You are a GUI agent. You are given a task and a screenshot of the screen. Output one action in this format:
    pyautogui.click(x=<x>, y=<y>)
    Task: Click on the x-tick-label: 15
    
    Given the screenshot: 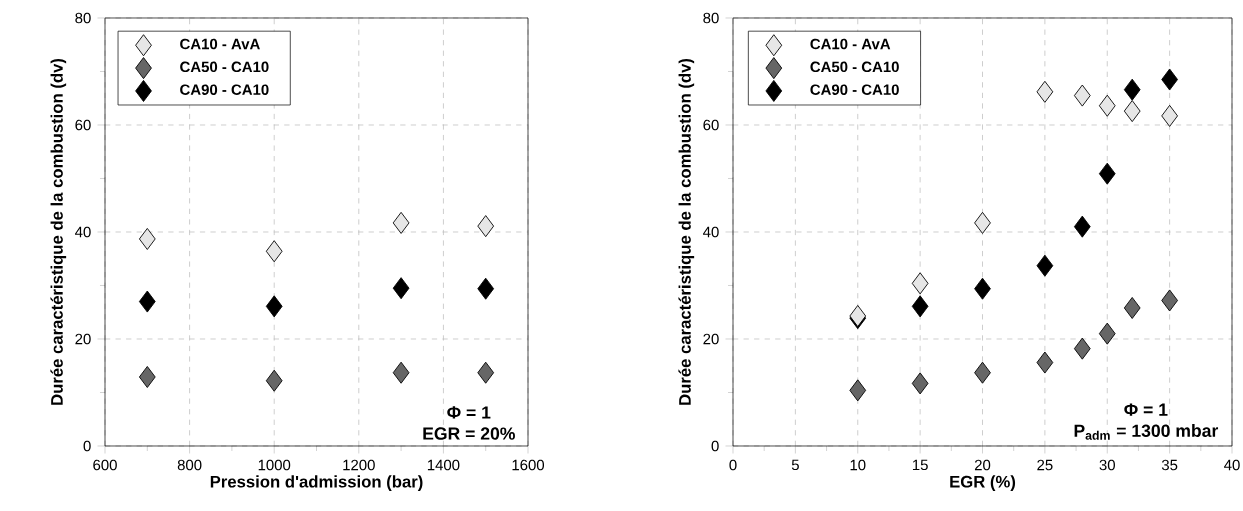 What is the action you would take?
    pyautogui.click(x=920, y=465)
    